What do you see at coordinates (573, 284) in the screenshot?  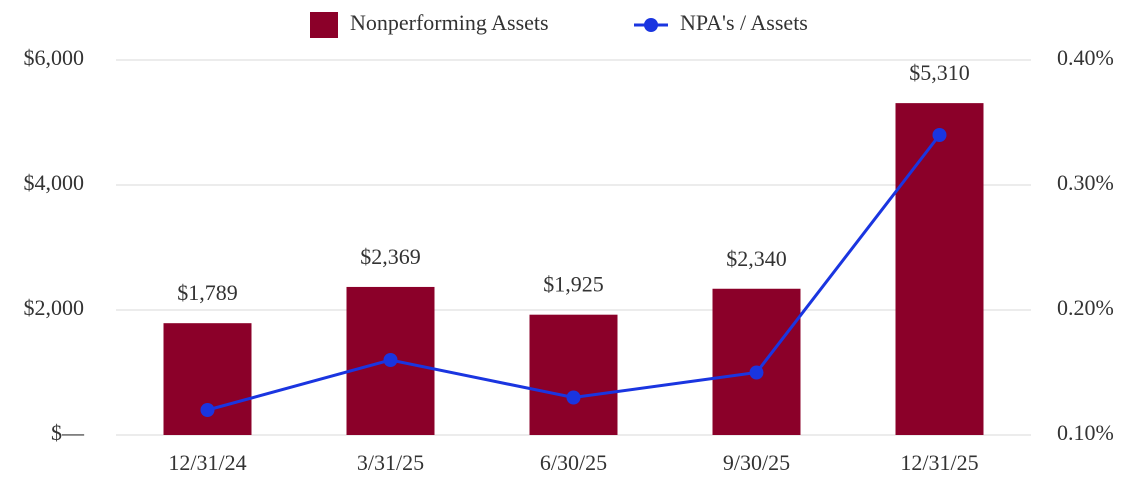 I see `bar-value-label: $1,925` at bounding box center [573, 284].